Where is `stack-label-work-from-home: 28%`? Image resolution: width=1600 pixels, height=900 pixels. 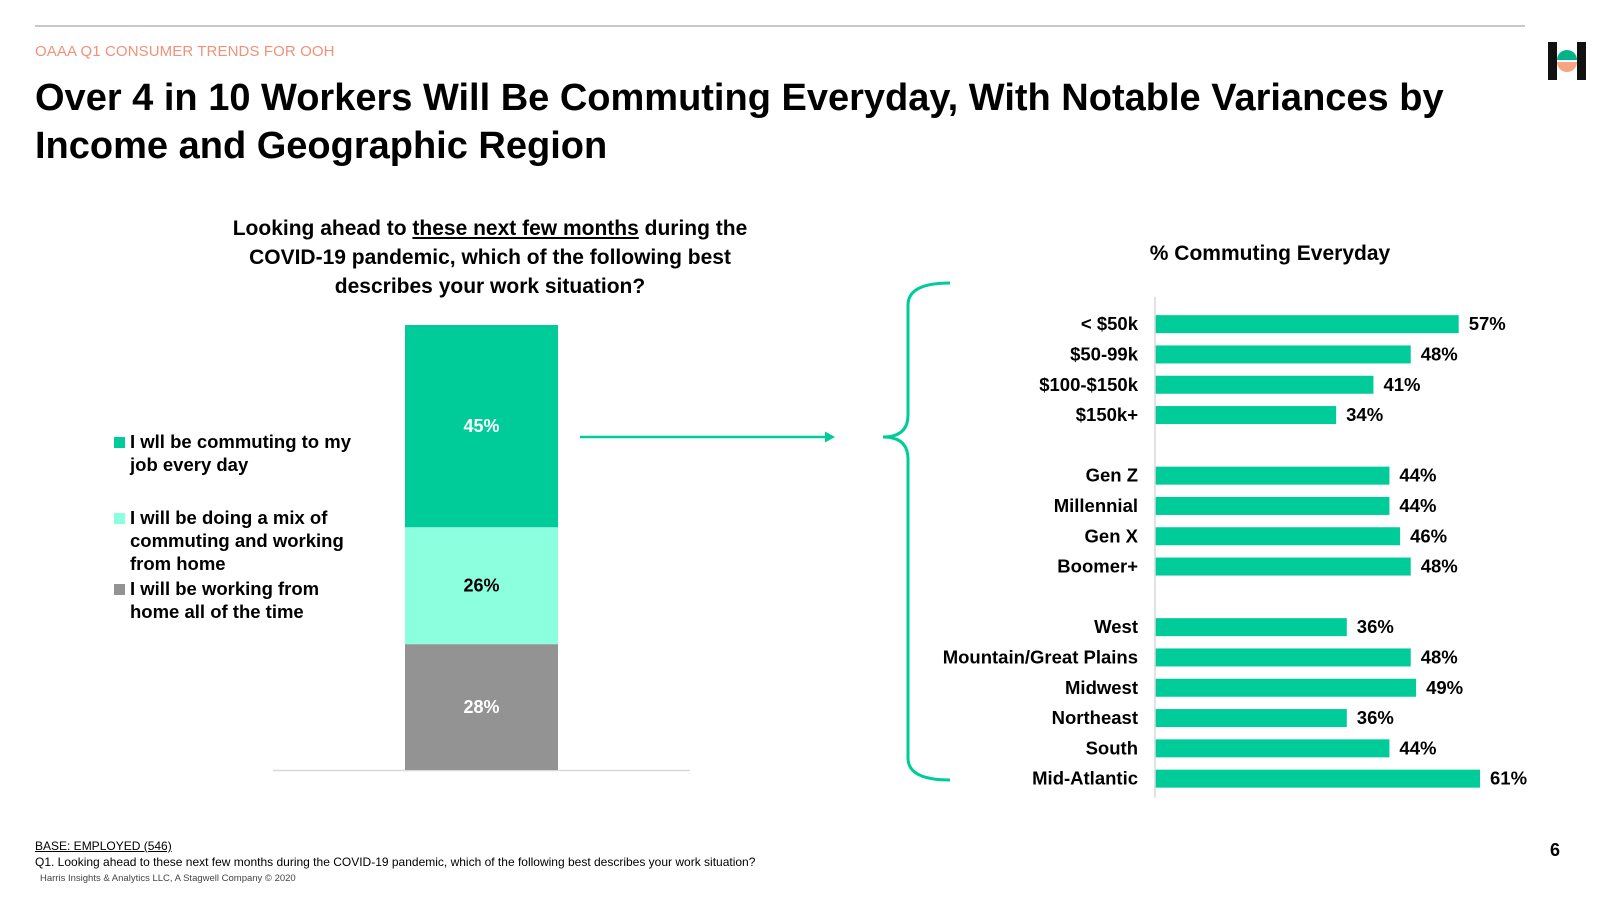
stack-label-work-from-home: 28% is located at coordinates (481, 707).